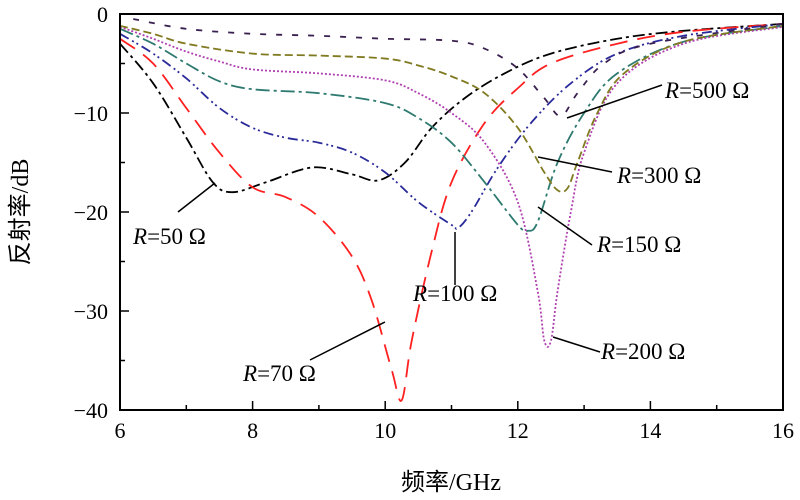 The height and width of the screenshot is (500, 800). What do you see at coordinates (91, 113) in the screenshot?
I see `y-tick-label: −10` at bounding box center [91, 113].